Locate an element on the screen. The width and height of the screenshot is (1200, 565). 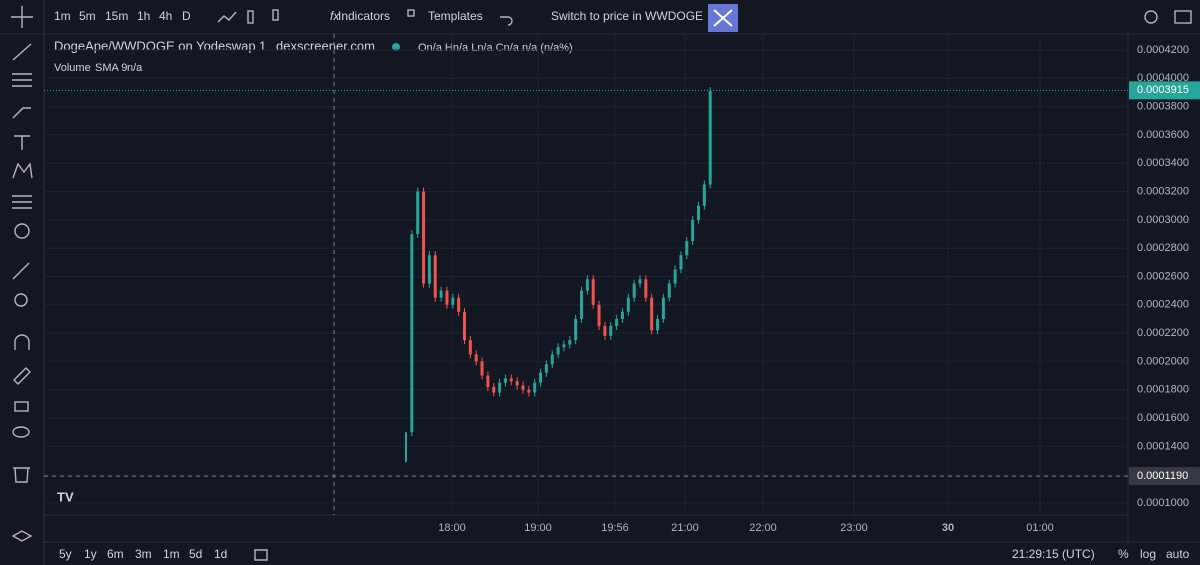
range-button: 5y is located at coordinates (65, 554).